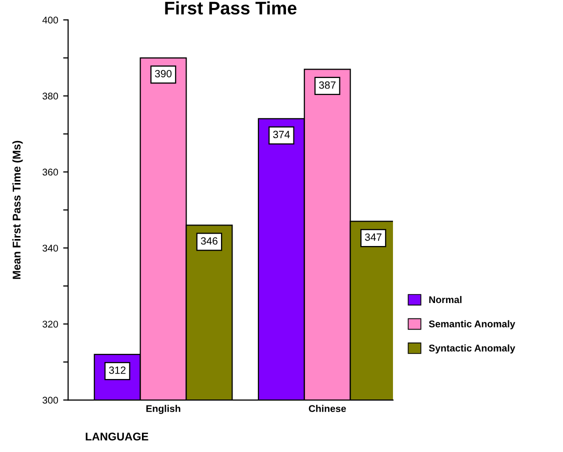 This screenshot has height=452, width=563. Describe the element at coordinates (163, 409) in the screenshot. I see `x-tick-label: English` at that location.